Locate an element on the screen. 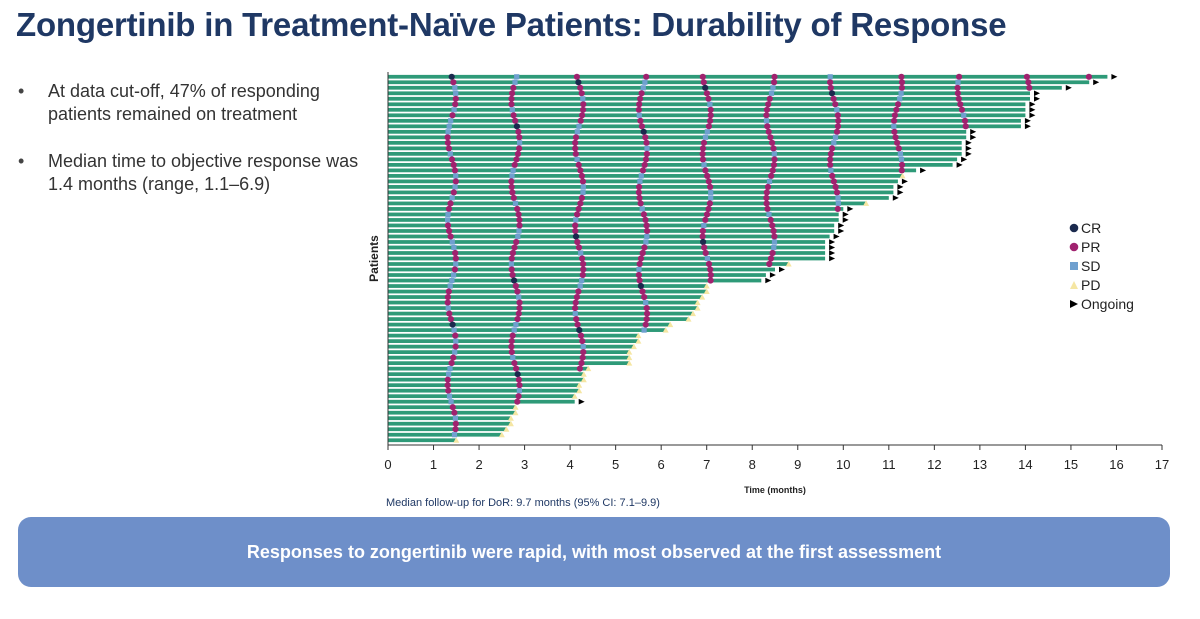 This screenshot has height=619, width=1200. legend-ongoing-icon is located at coordinates (1074, 304).